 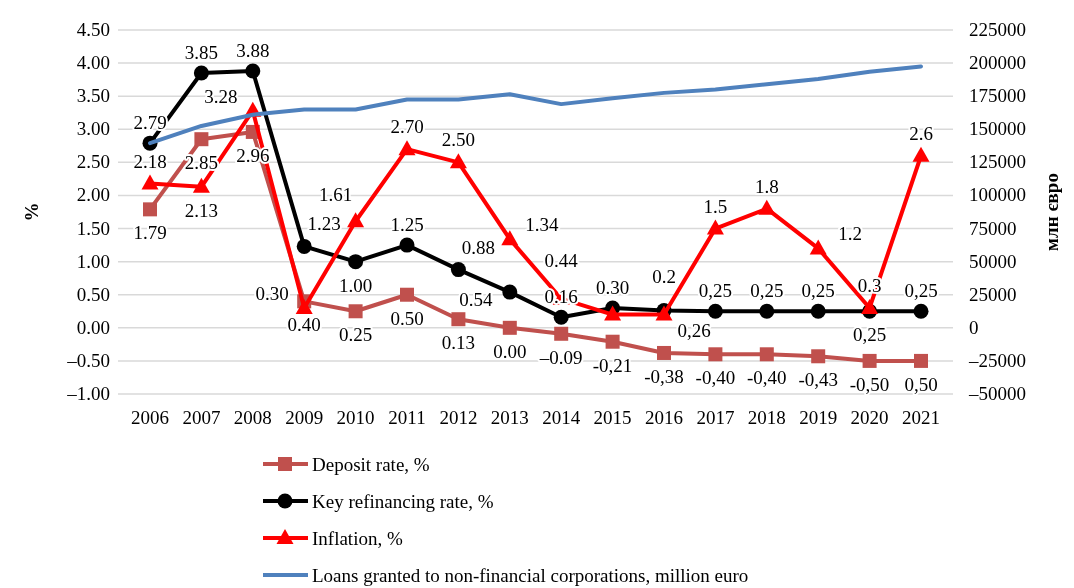 I want to click on data-label: 1.5, so click(x=715, y=206).